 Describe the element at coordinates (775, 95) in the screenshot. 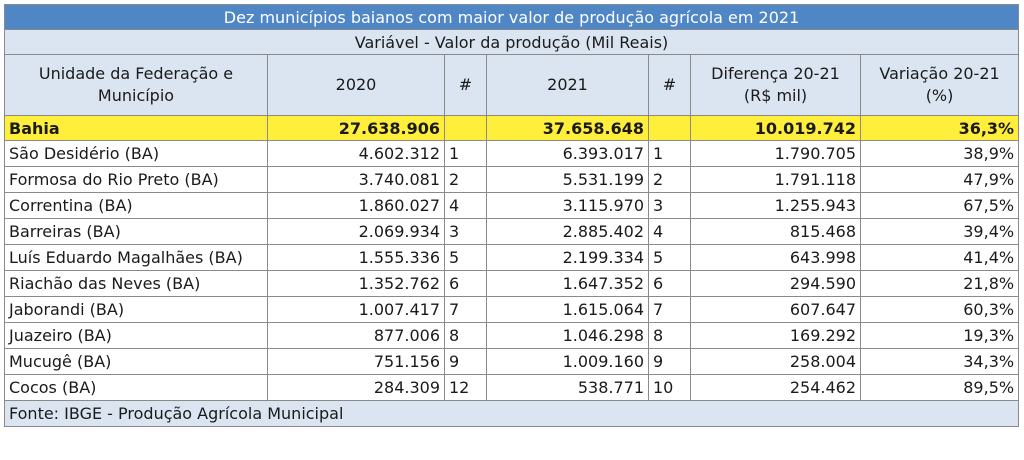

I see `header-diff-line2: (R$ mil)` at that location.